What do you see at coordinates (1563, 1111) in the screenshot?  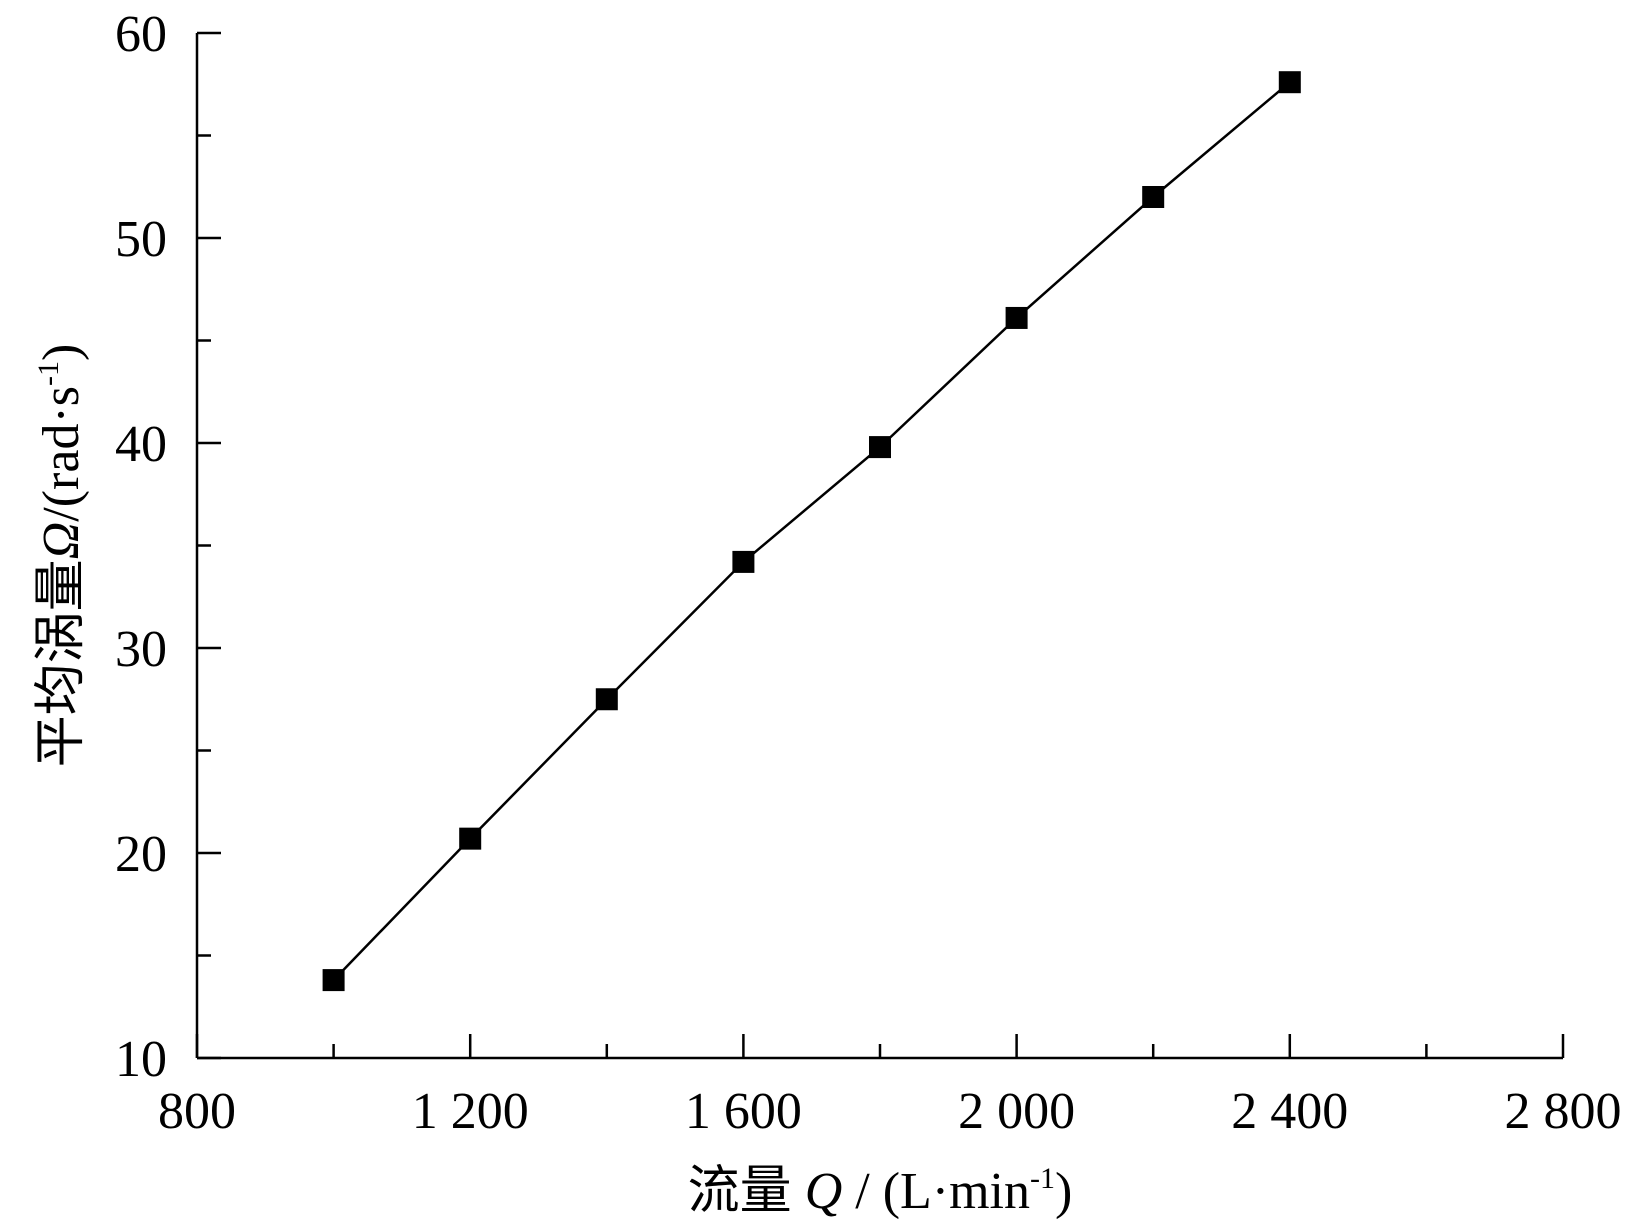 I see `x-tick-label: 2 800` at bounding box center [1563, 1111].